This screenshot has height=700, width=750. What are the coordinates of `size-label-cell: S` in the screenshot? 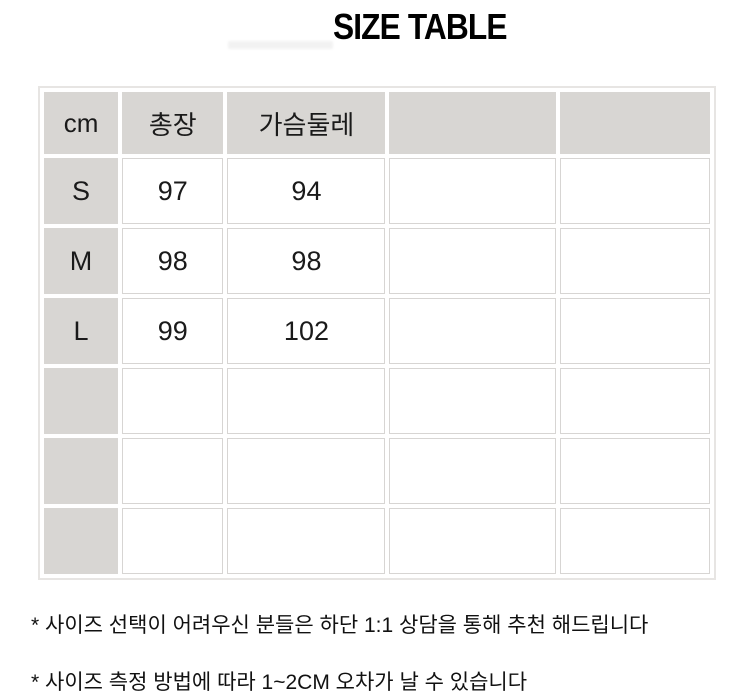 It's located at (81, 191).